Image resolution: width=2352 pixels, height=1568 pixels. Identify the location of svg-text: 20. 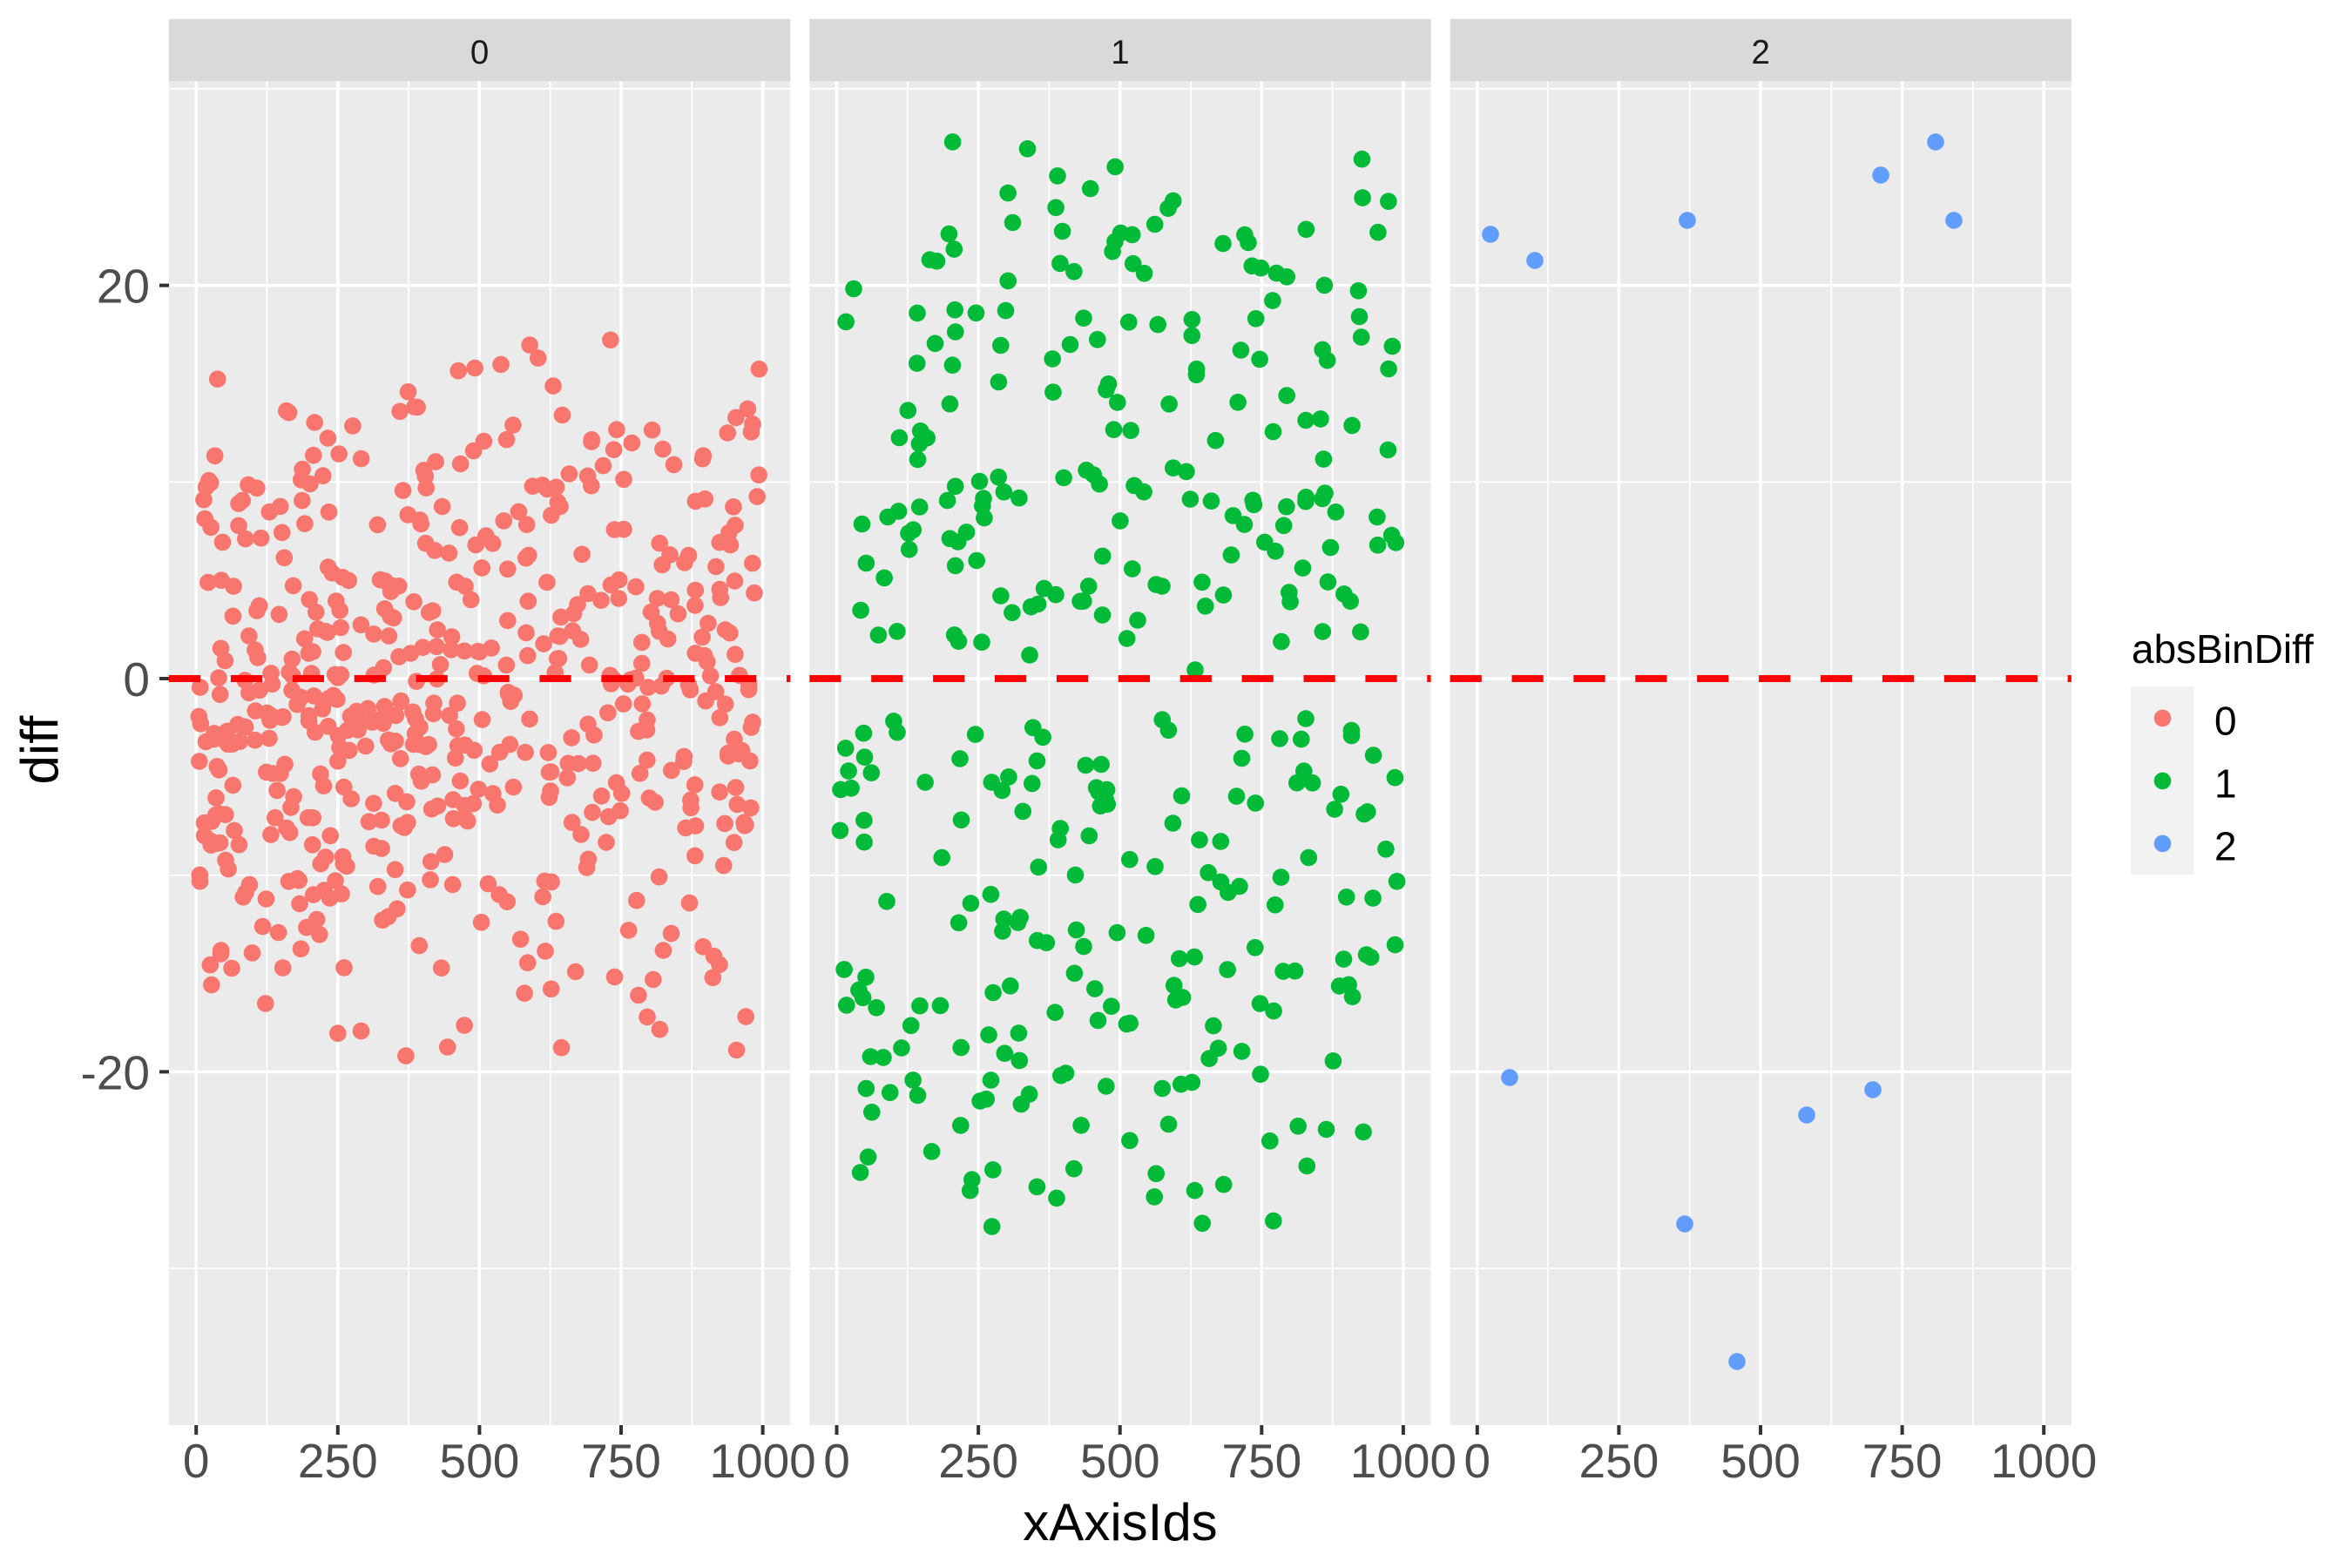
(124, 287).